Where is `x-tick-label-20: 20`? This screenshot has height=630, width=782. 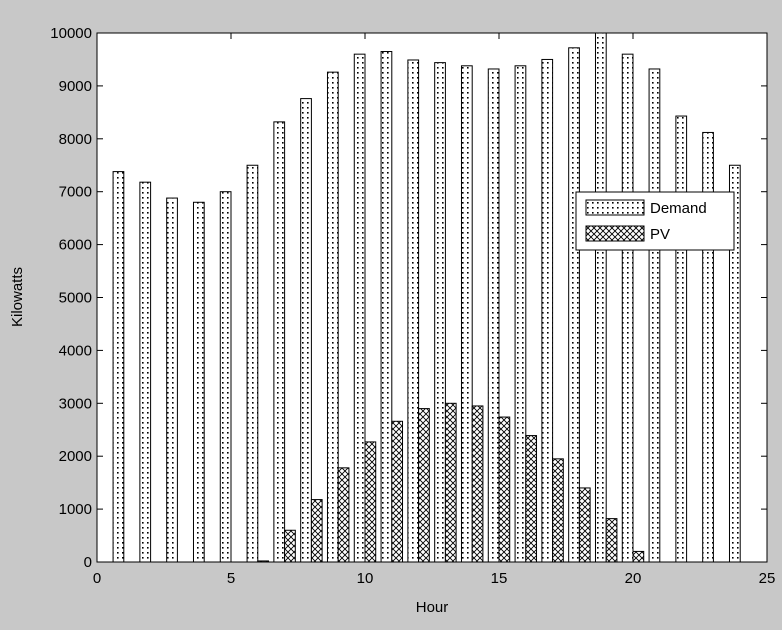
x-tick-label-20: 20 is located at coordinates (633, 578).